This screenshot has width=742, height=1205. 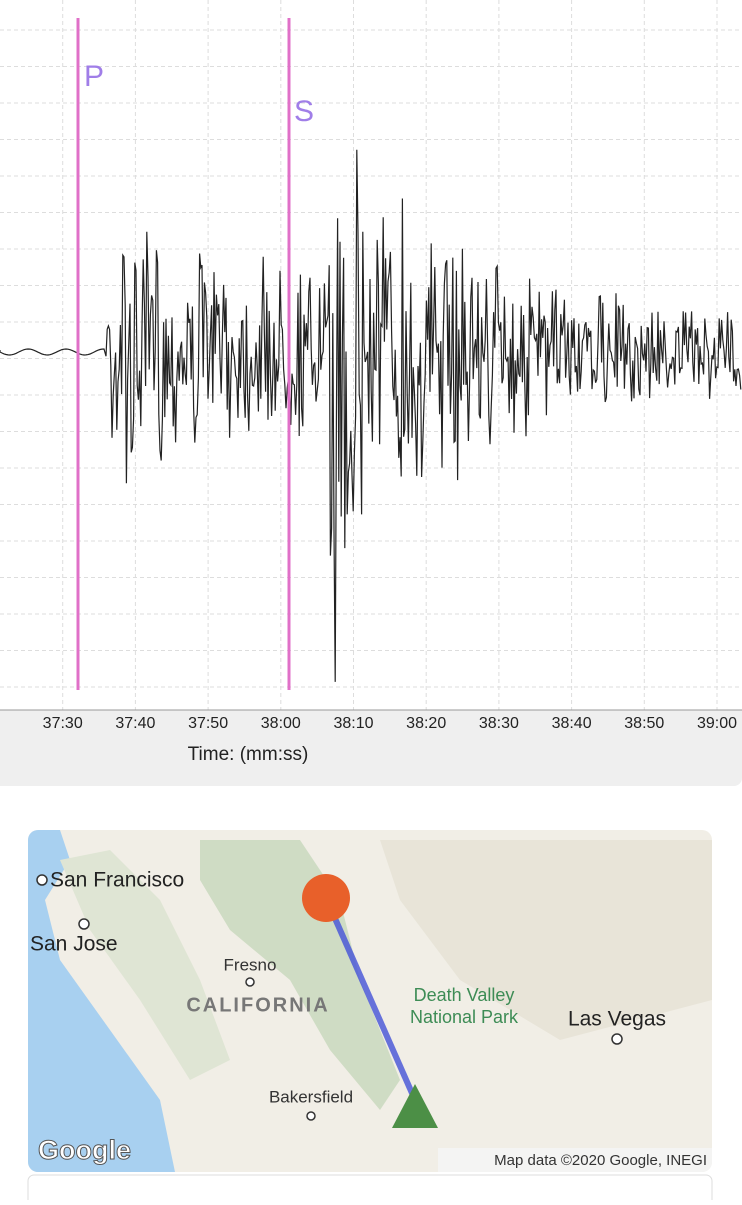 What do you see at coordinates (74, 944) in the screenshot?
I see `place-label: San Jose` at bounding box center [74, 944].